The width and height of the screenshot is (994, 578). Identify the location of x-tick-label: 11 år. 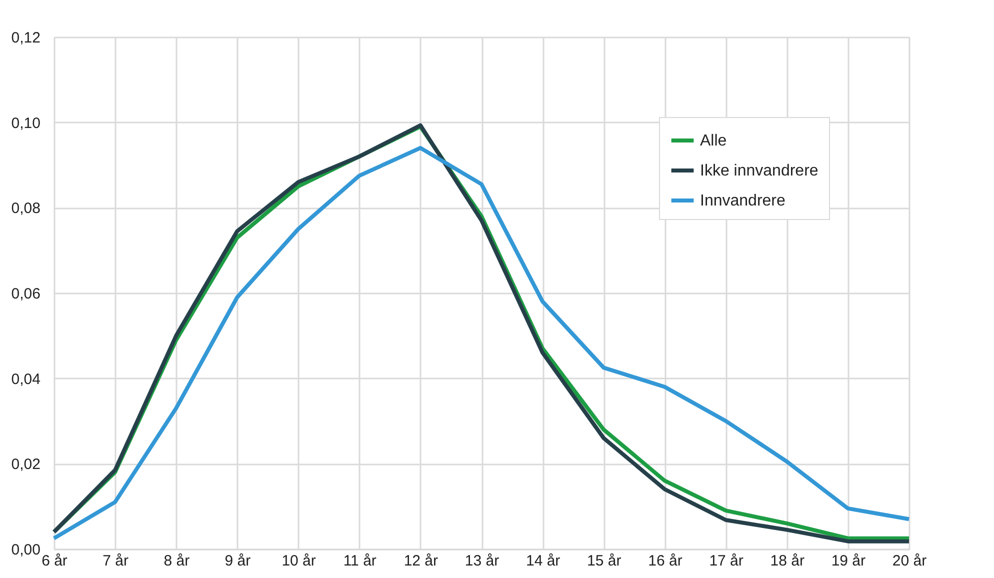
(359, 561).